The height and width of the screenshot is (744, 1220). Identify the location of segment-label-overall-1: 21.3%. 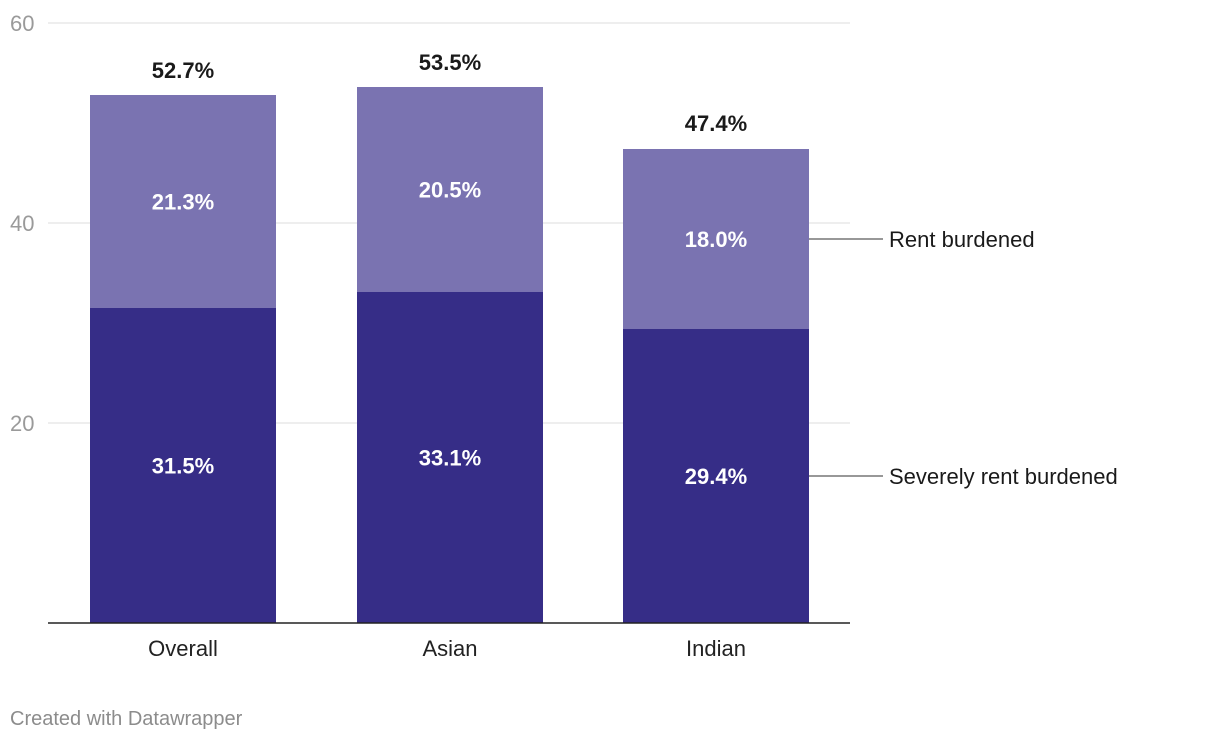
(183, 202).